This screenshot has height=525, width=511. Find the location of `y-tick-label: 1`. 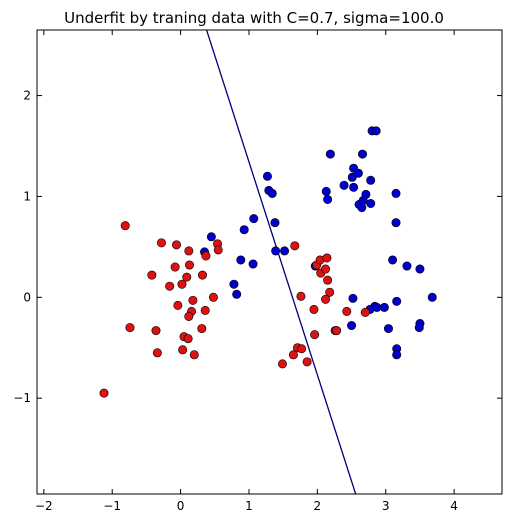

y-tick-label: 1 is located at coordinates (27, 196).